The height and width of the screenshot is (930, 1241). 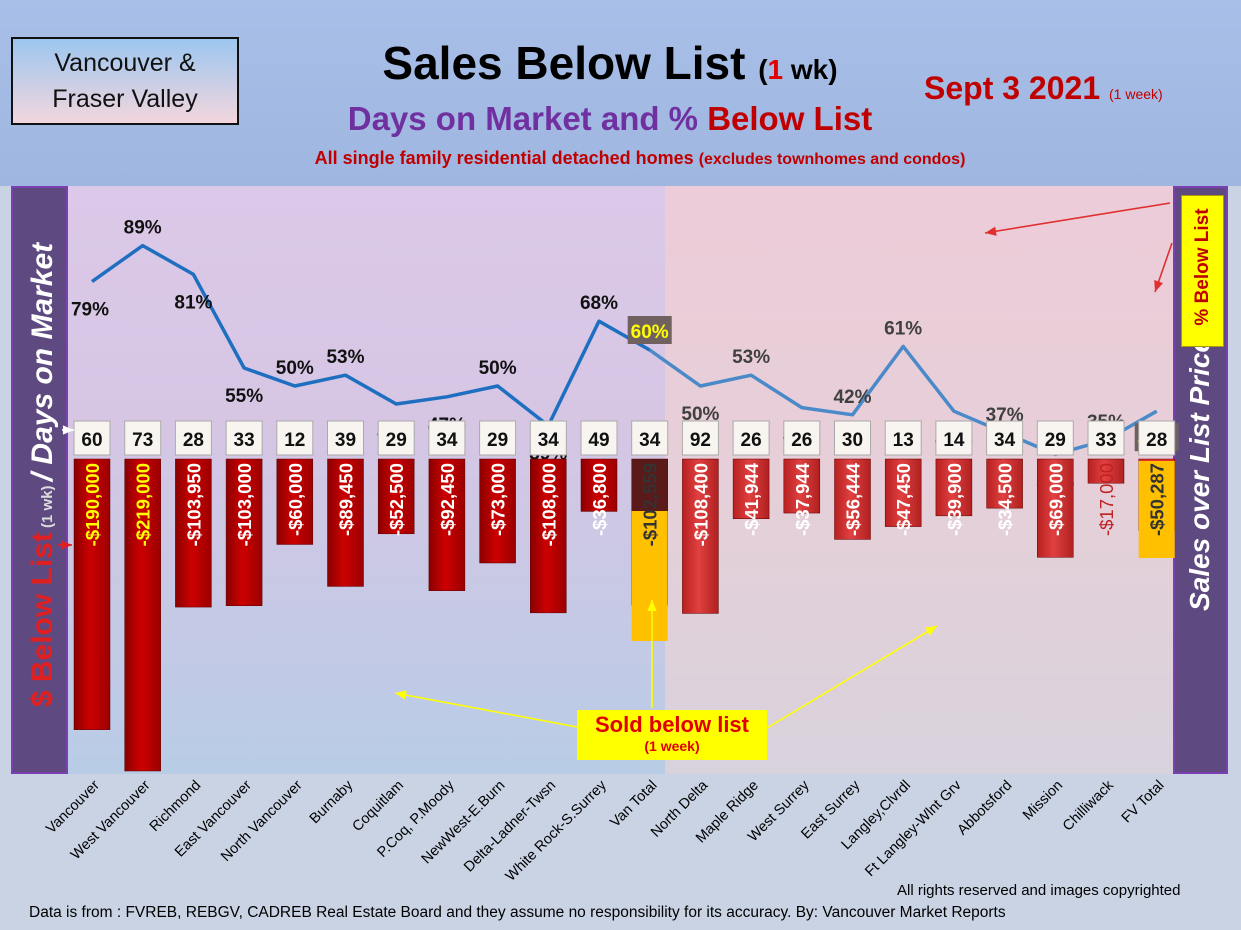 I want to click on money-label-14: -$37,944, so click(x=802, y=499).